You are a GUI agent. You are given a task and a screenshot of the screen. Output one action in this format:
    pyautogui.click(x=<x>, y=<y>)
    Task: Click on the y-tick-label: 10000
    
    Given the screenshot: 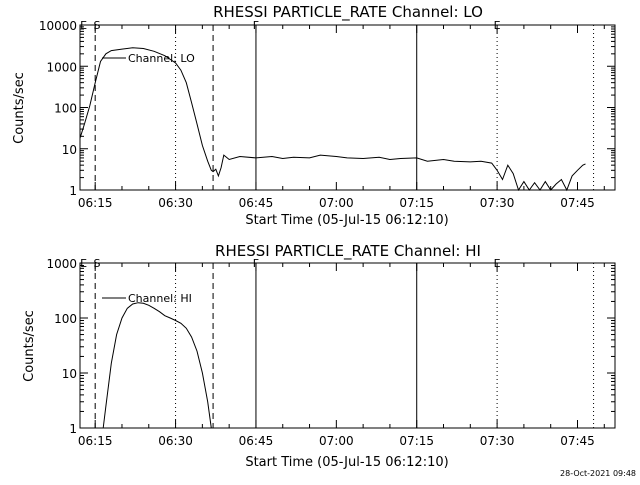 What is the action you would take?
    pyautogui.click(x=58, y=26)
    